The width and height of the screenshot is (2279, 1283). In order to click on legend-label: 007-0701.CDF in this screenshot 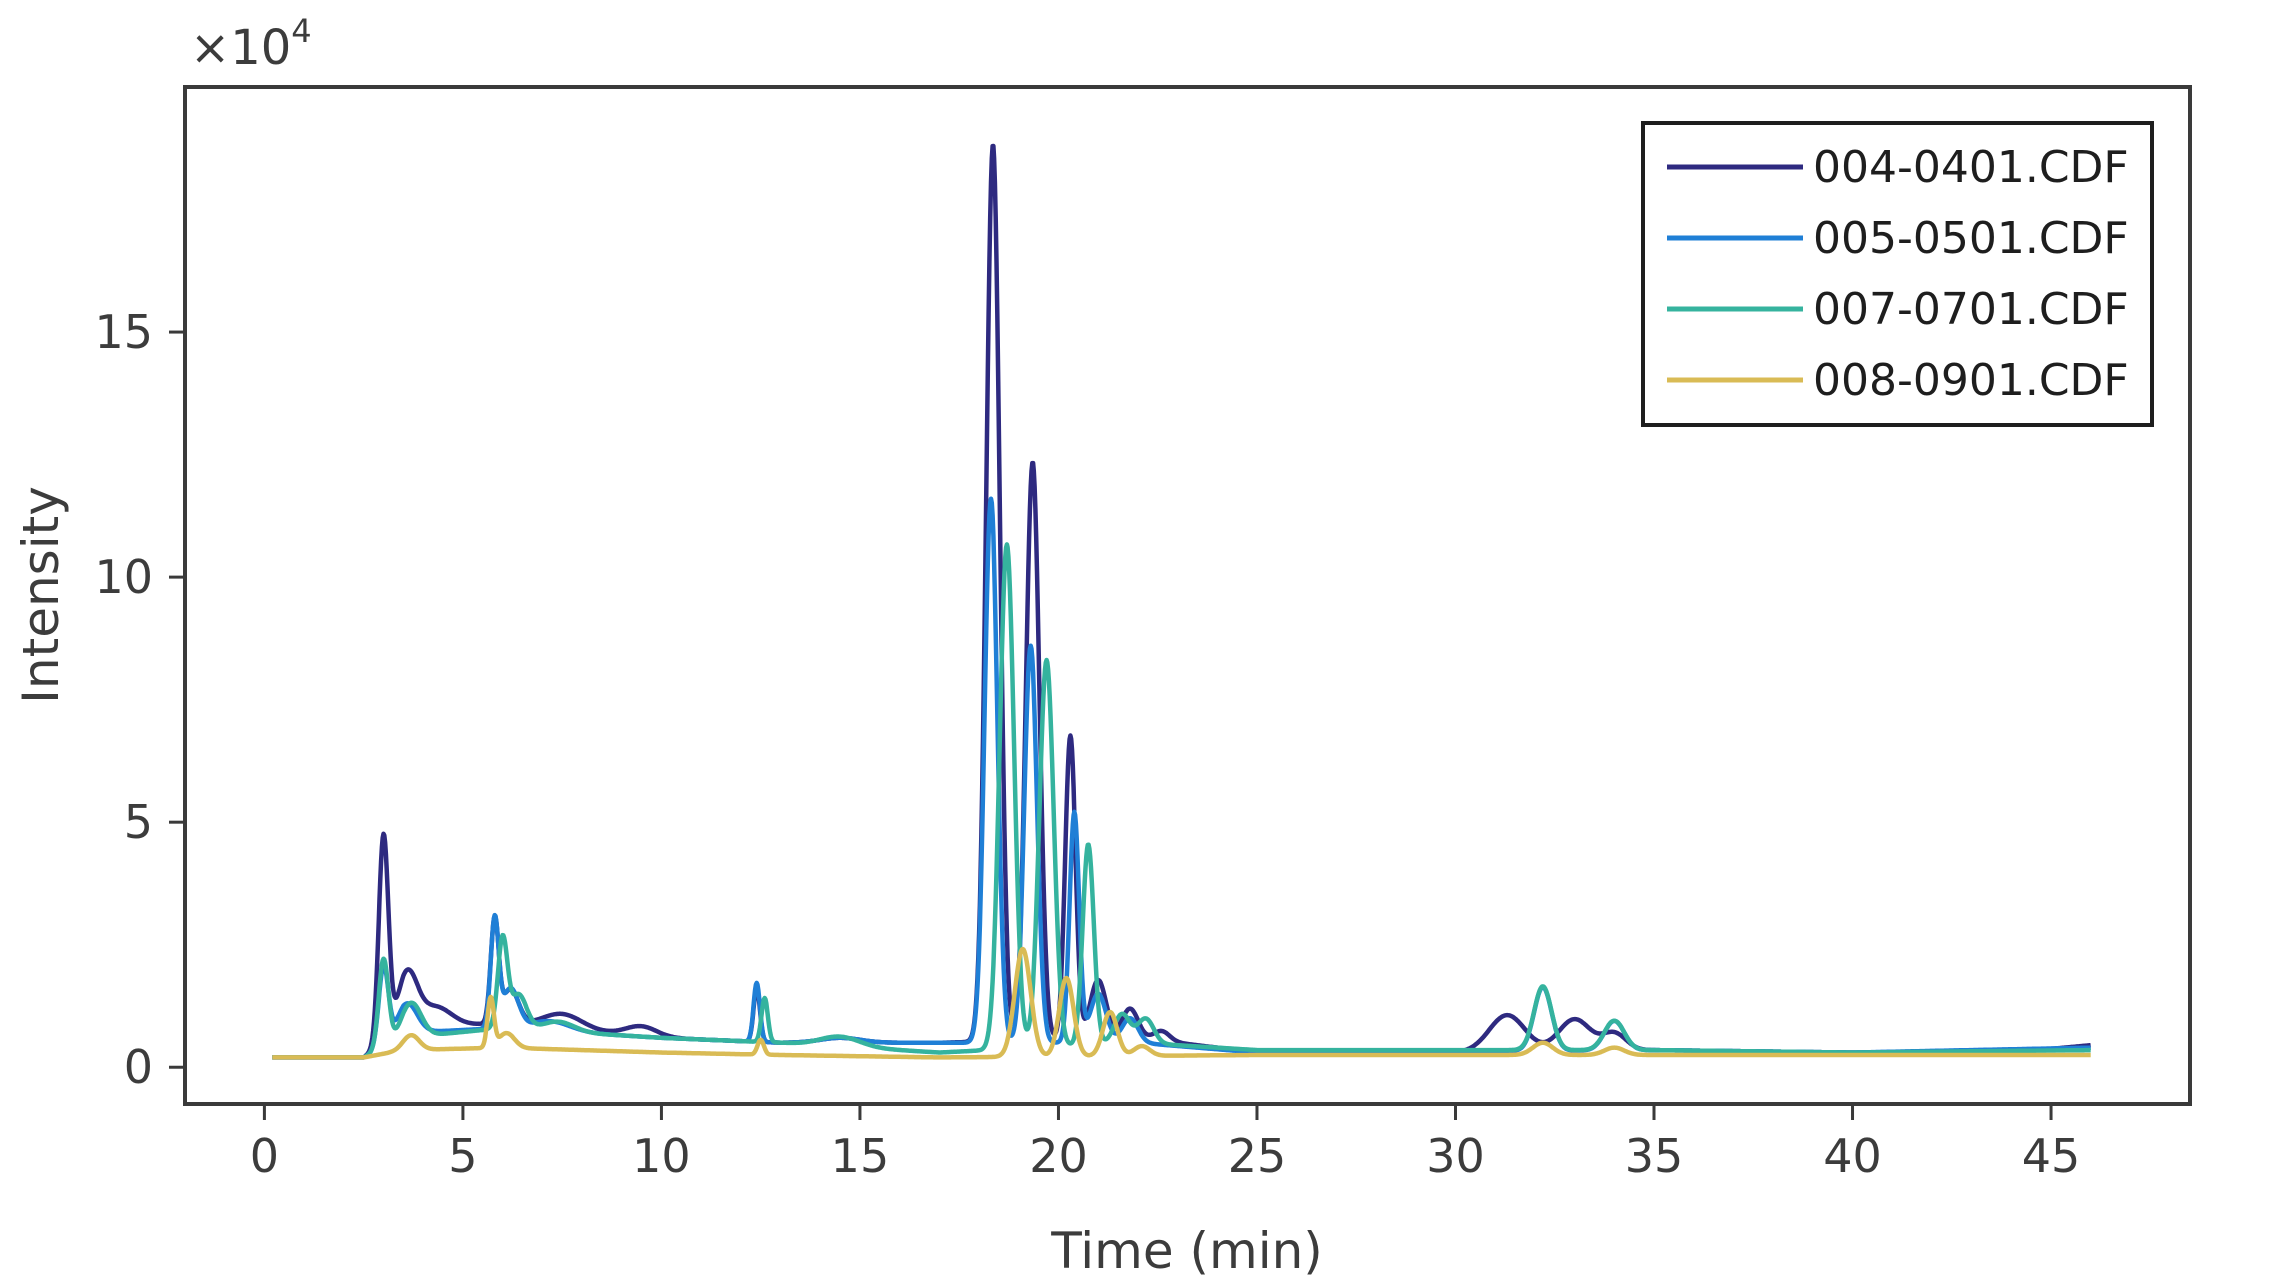, I will do `click(1971, 309)`.